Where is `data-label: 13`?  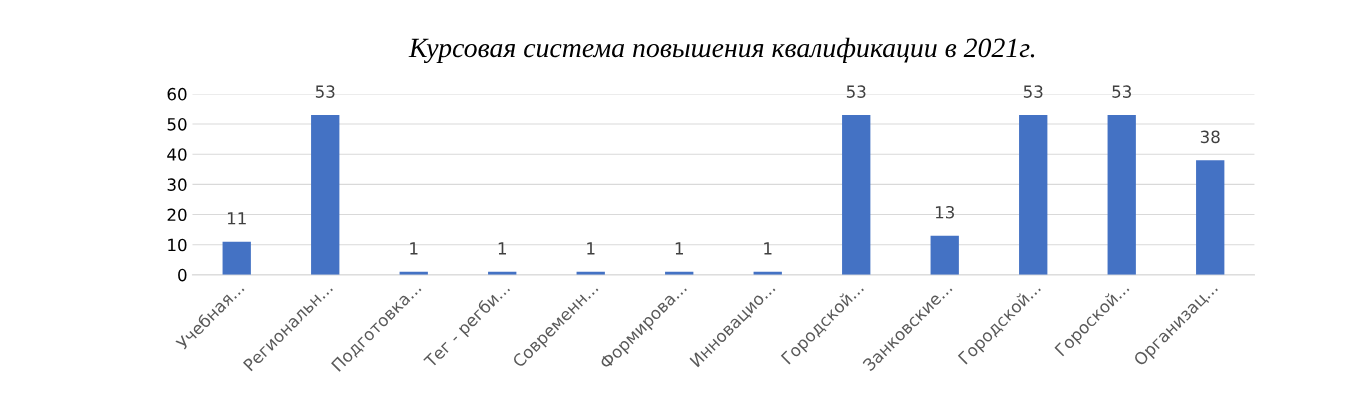 data-label: 13 is located at coordinates (944, 212).